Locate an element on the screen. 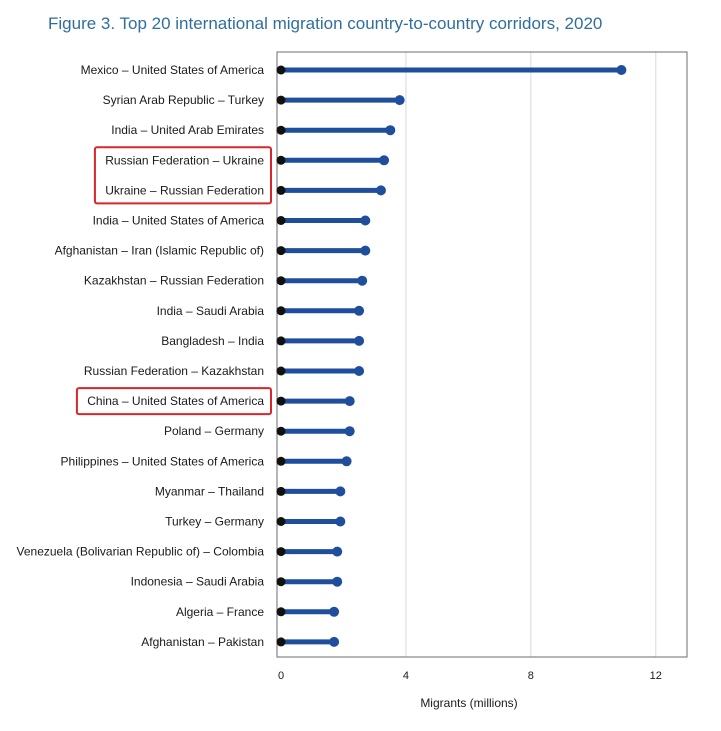 The width and height of the screenshot is (721, 731). category-label: China – United States of America is located at coordinates (175, 401).